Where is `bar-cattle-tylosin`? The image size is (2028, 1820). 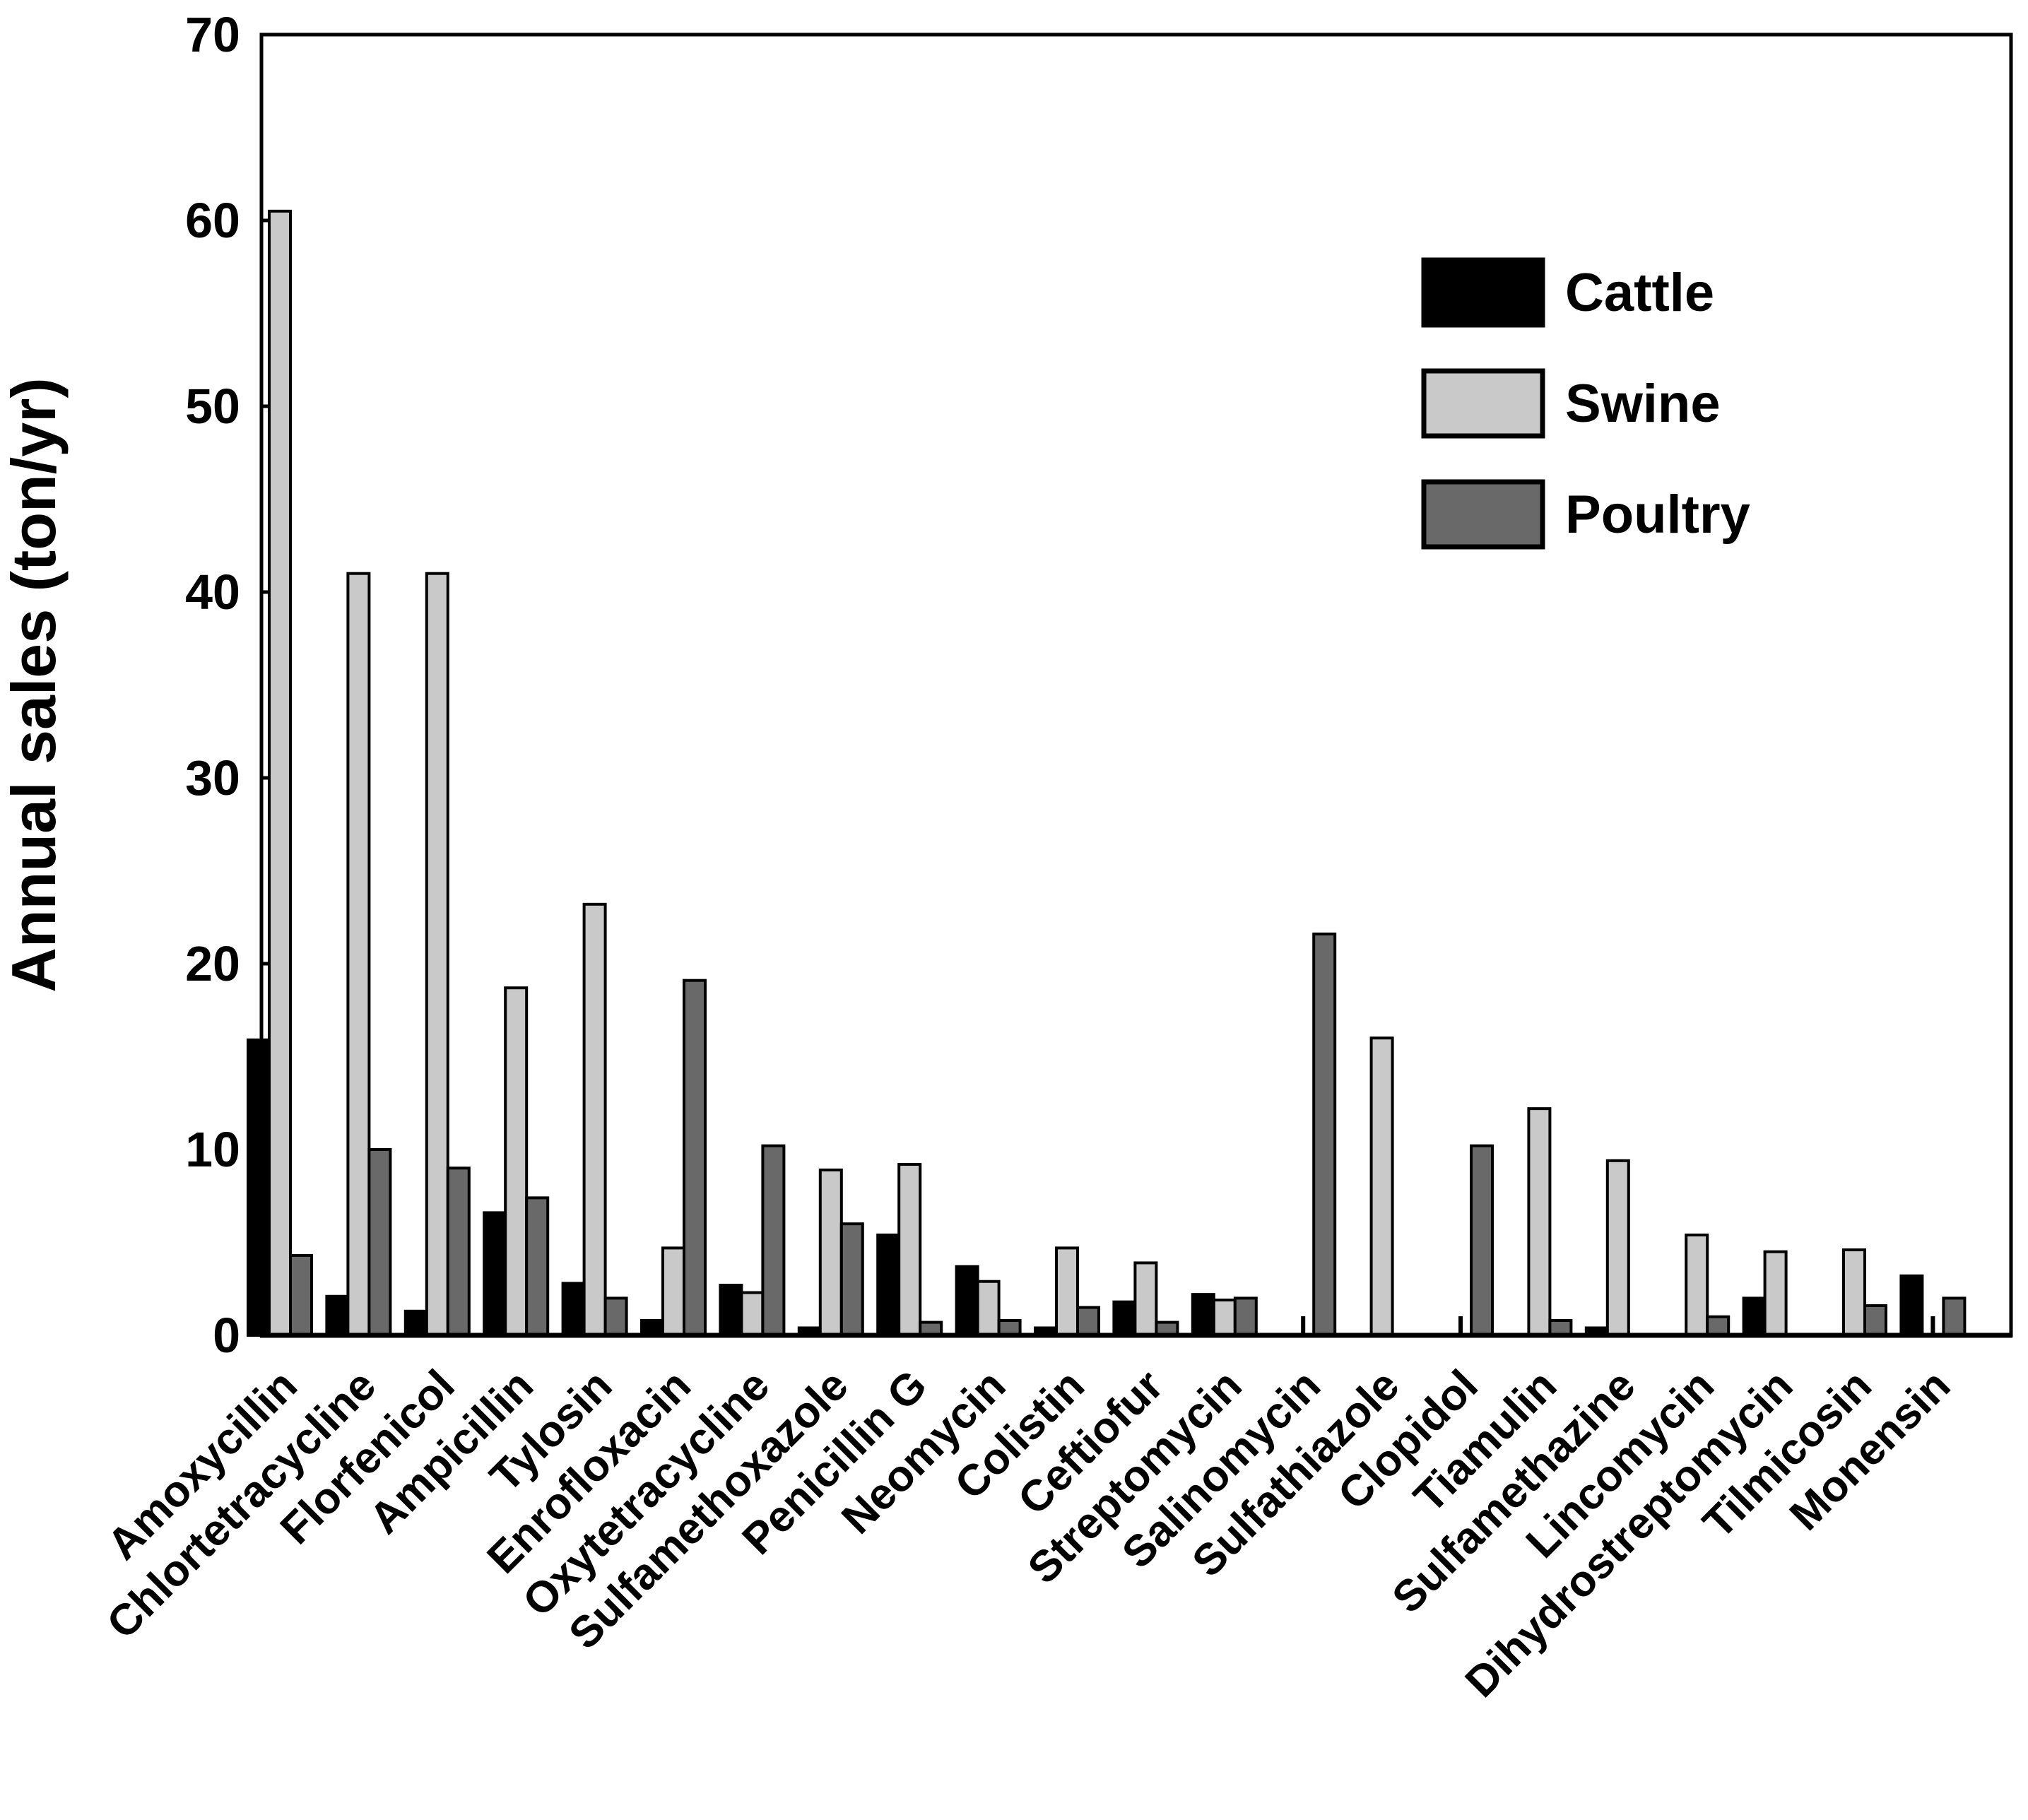 bar-cattle-tylosin is located at coordinates (573, 1310).